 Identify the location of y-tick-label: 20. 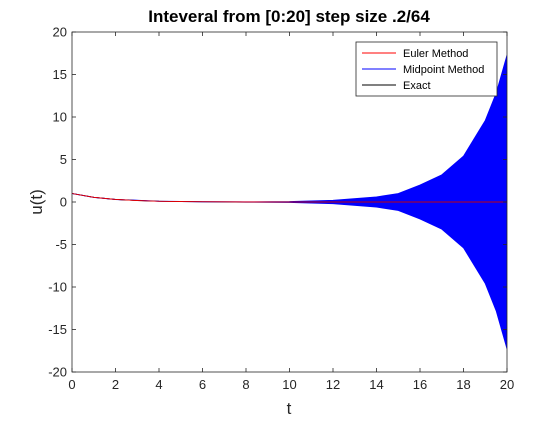
(60, 32).